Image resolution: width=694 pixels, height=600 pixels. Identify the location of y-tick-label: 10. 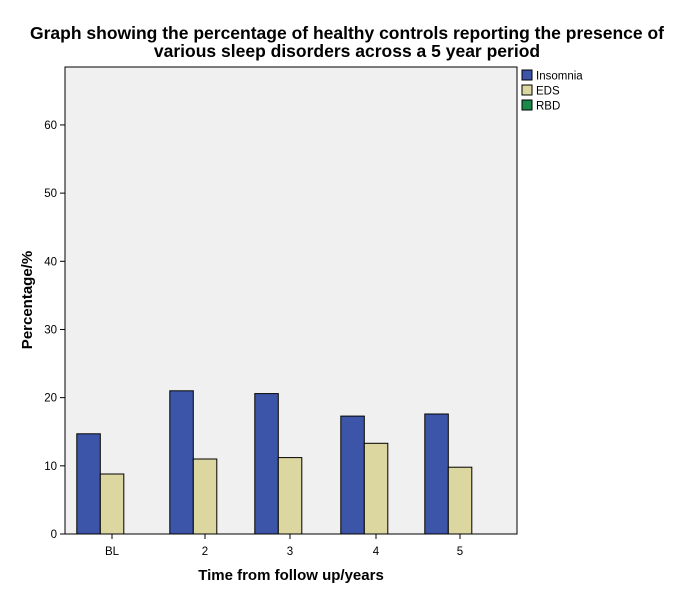
(50, 467).